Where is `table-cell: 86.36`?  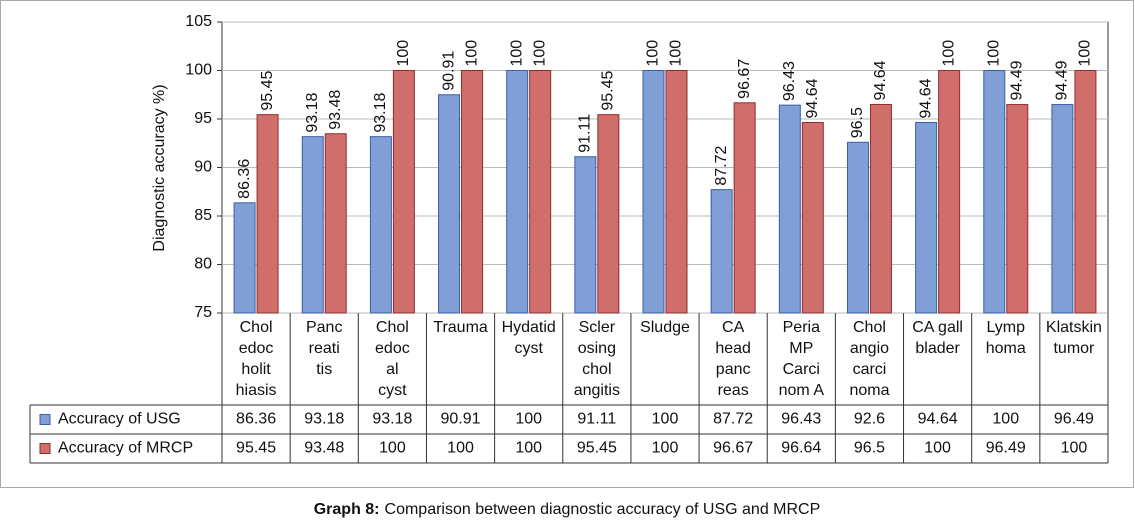
table-cell: 86.36 is located at coordinates (256, 419).